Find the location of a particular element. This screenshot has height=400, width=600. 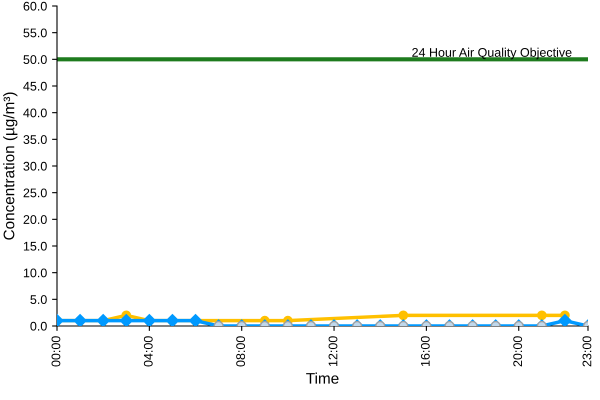

y-tick-label: 45.0 is located at coordinates (35, 86).